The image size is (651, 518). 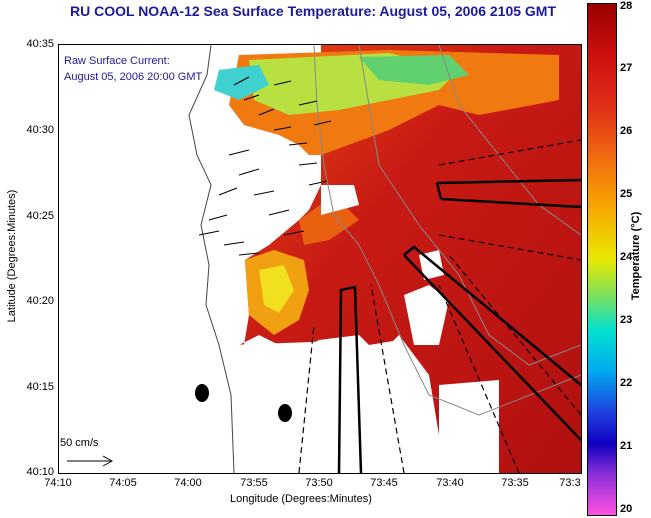 I want to click on scale-arrow-head, so click(x=108, y=461).